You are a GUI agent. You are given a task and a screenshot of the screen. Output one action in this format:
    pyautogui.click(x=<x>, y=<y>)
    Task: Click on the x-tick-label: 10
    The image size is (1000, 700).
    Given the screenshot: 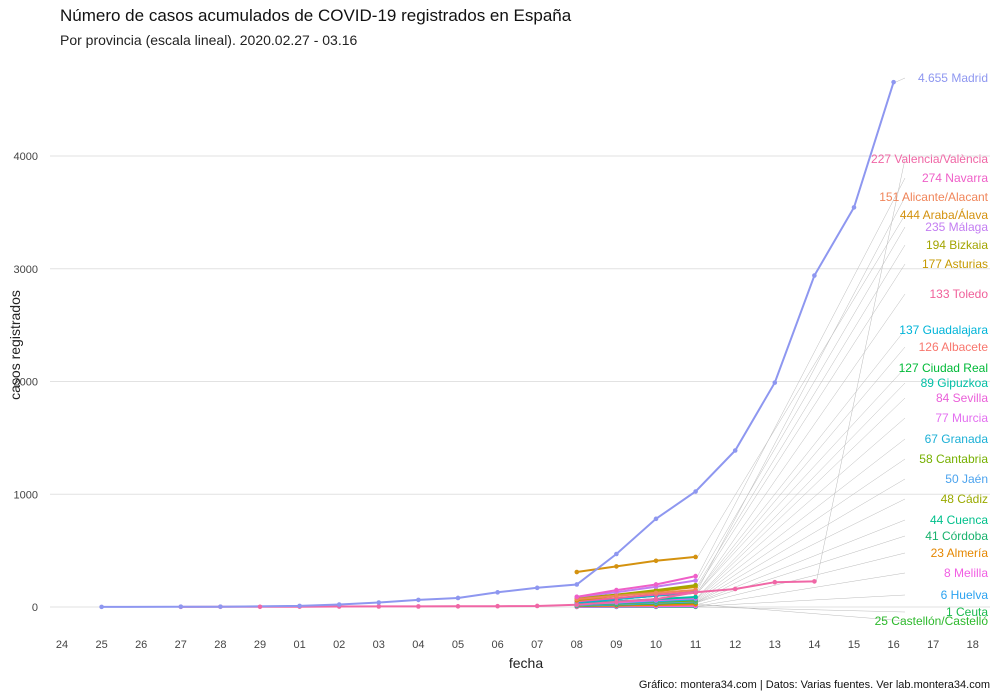 What is the action you would take?
    pyautogui.click(x=656, y=645)
    